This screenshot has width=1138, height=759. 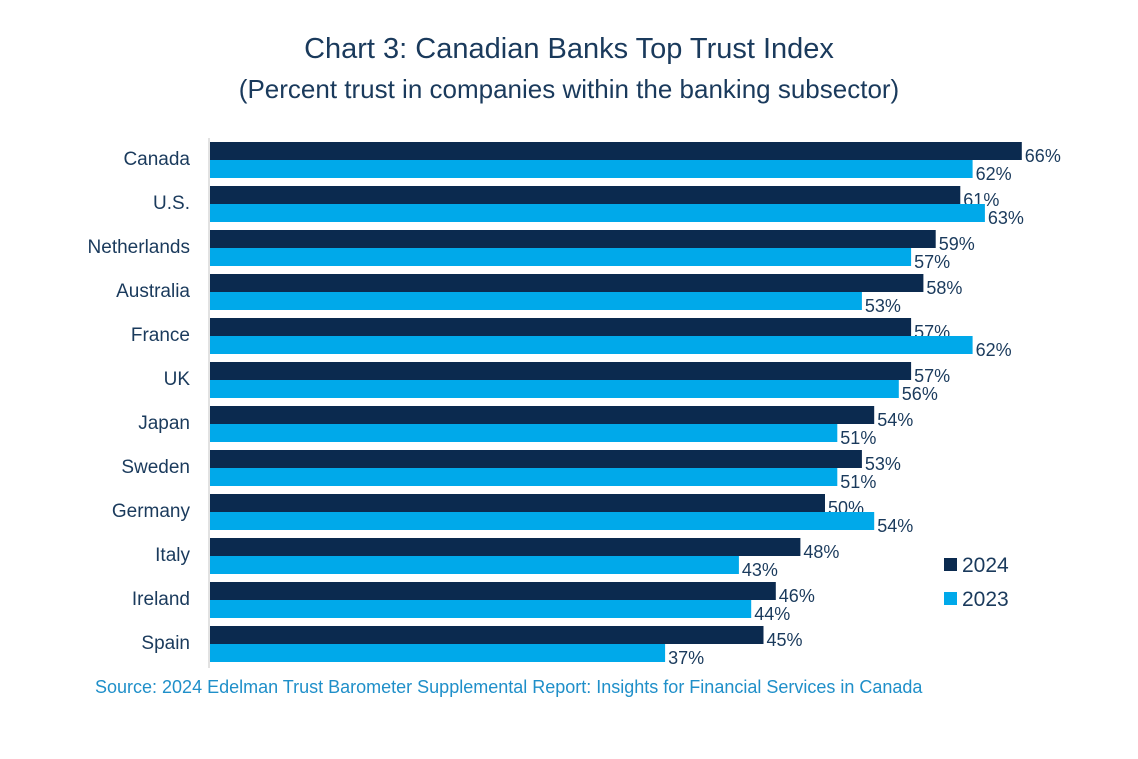 What do you see at coordinates (438, 653) in the screenshot?
I see `bar-spain-2023` at bounding box center [438, 653].